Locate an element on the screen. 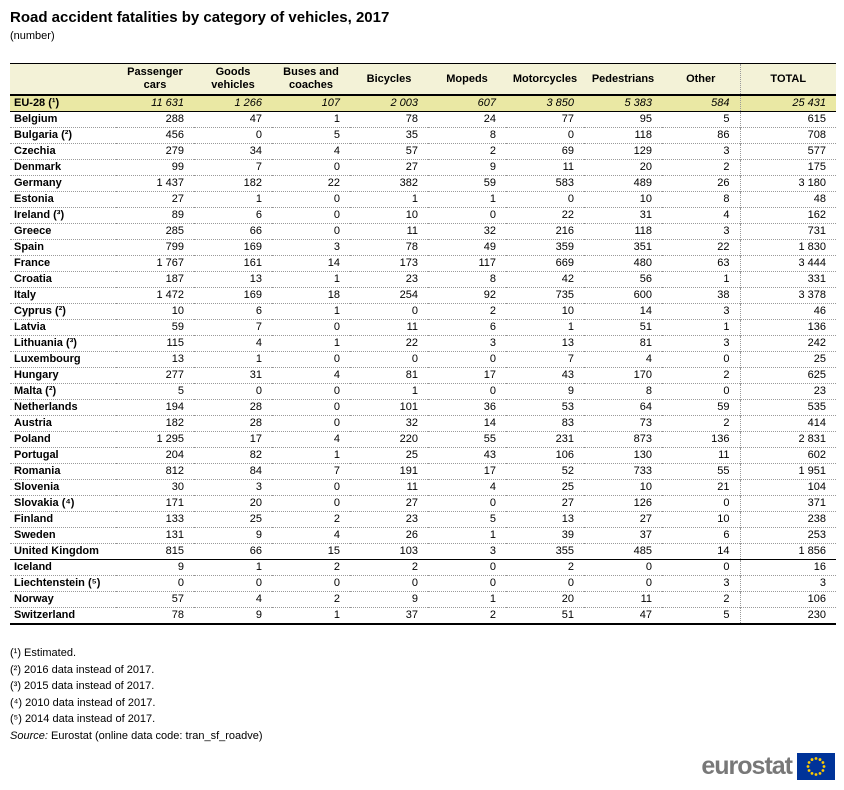  value-cell: 84 is located at coordinates (255, 471).